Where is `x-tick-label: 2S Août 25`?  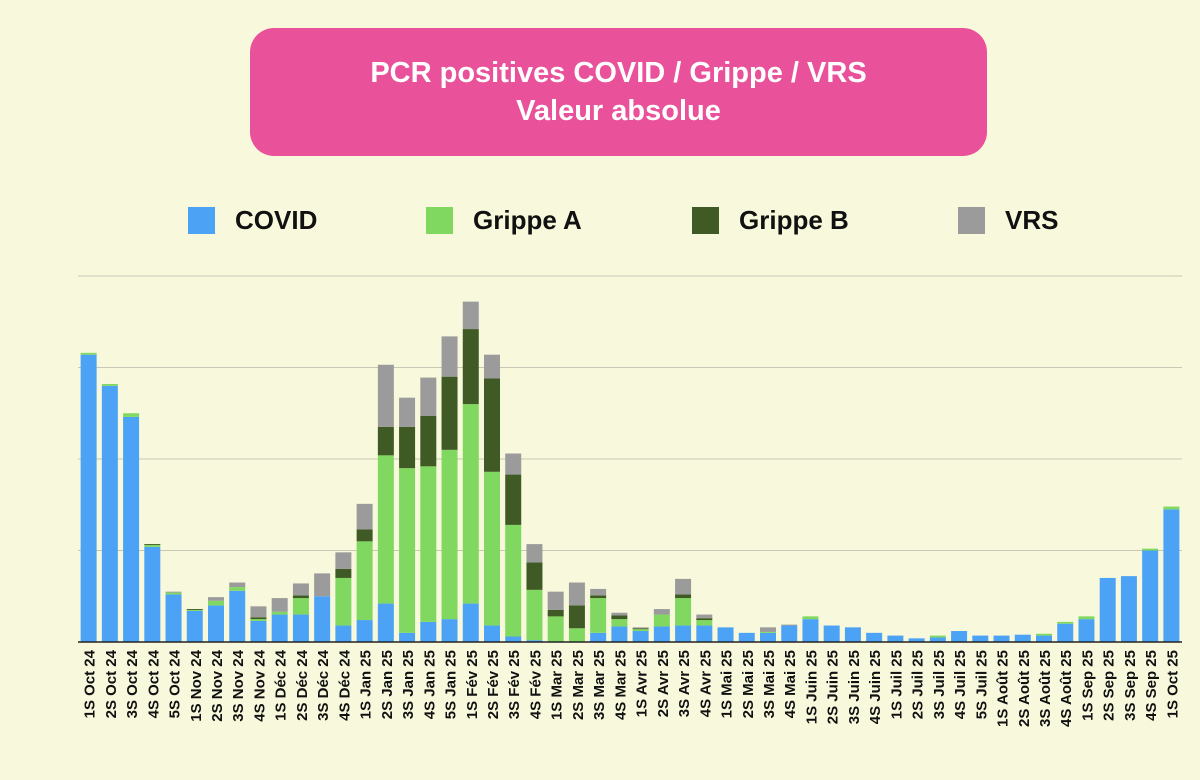
x-tick-label: 2S Août 25 is located at coordinates (1024, 688).